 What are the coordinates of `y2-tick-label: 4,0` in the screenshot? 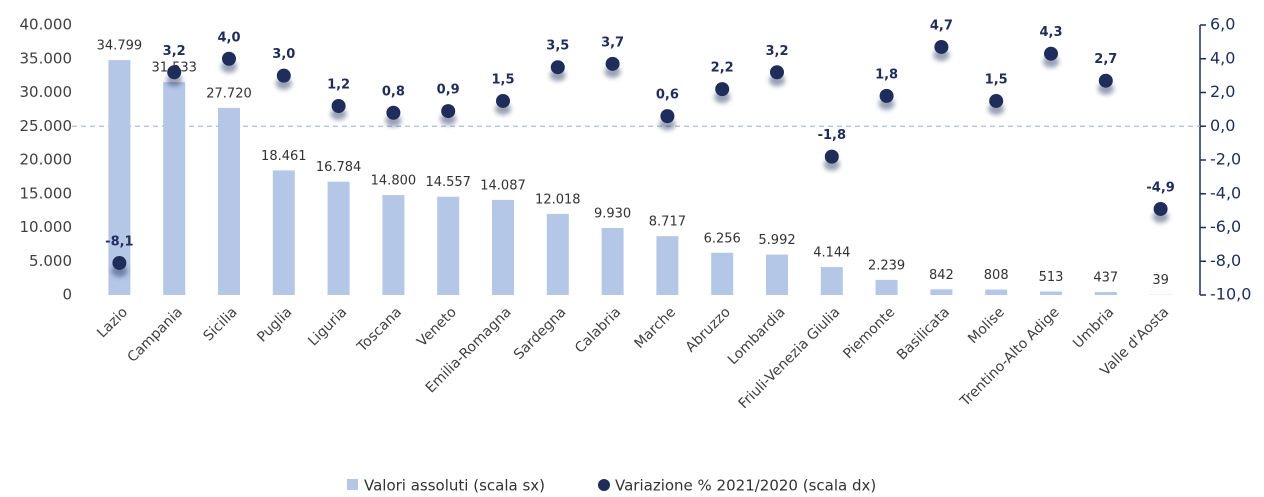 It's located at (1222, 57).